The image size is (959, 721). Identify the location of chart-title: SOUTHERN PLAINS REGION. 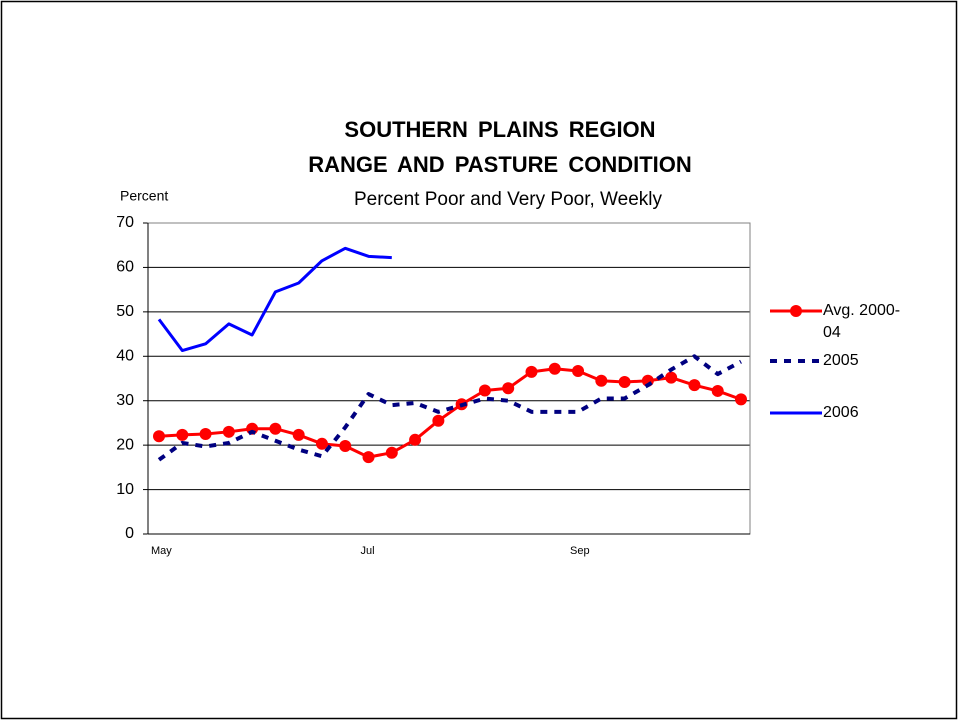
(499, 129).